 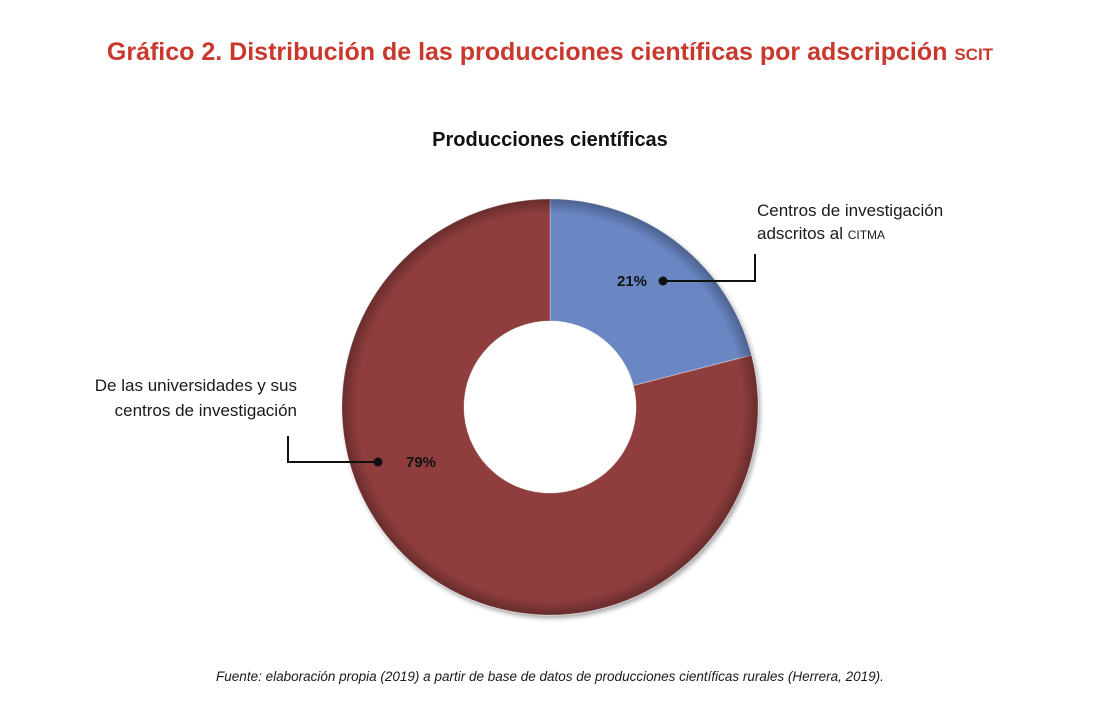 I want to click on slice-value-universities: 79%, so click(x=421, y=462).